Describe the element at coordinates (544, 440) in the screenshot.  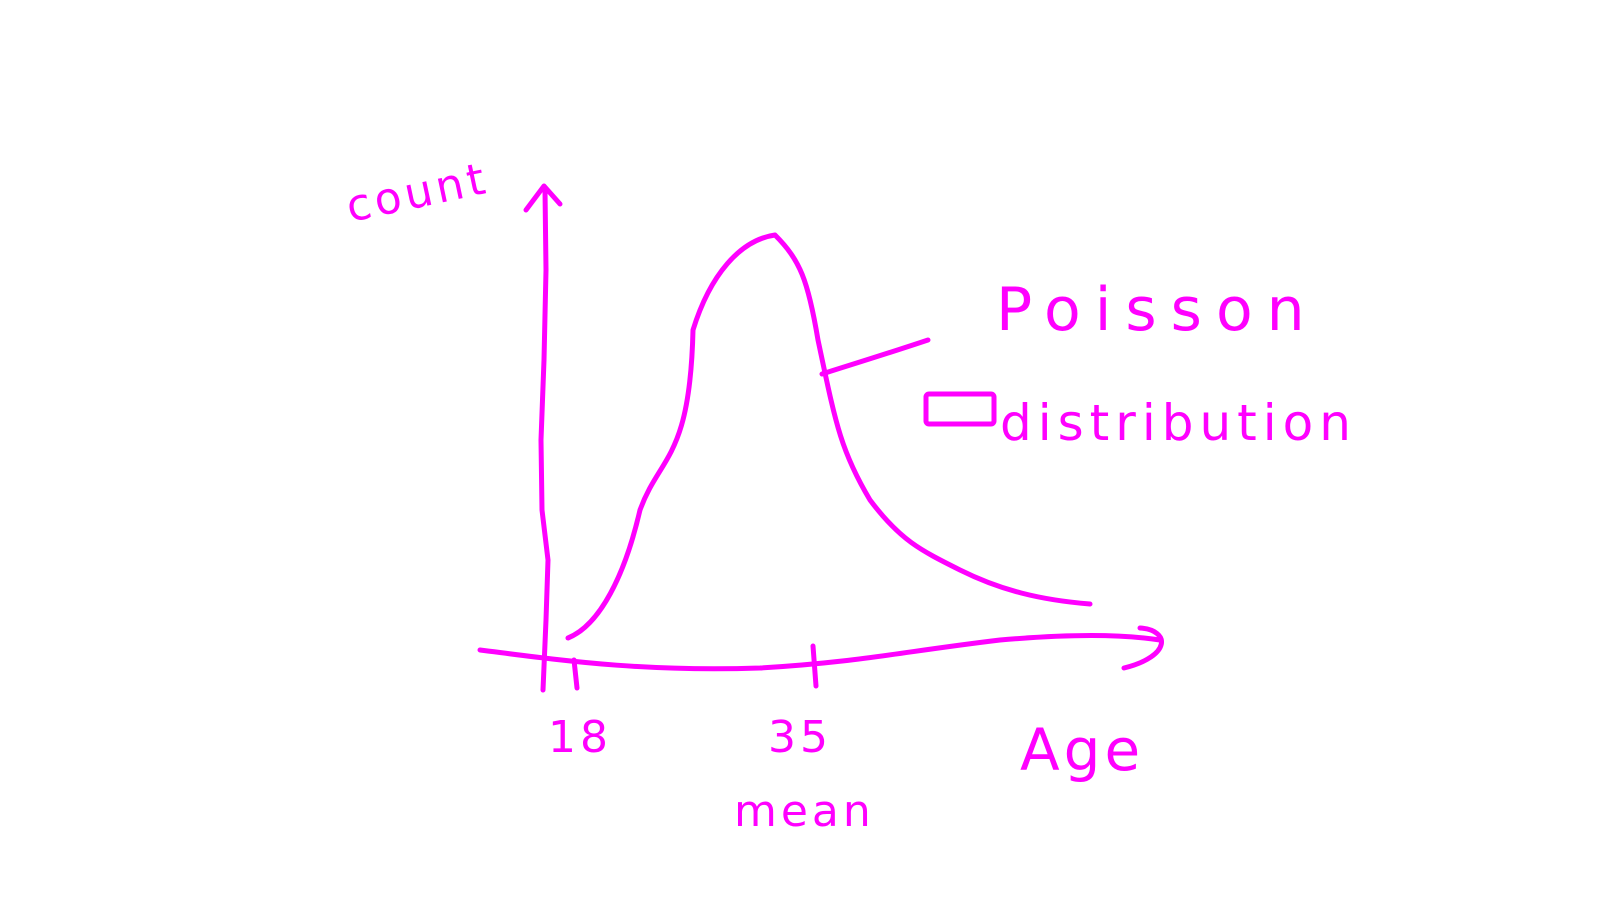
I see `y-axis-line` at that location.